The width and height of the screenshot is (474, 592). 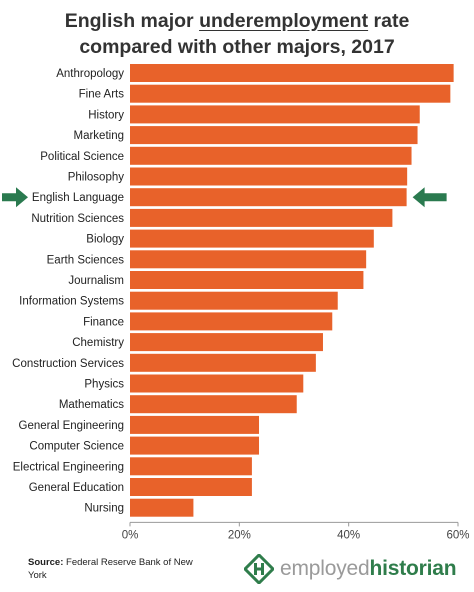 What do you see at coordinates (234, 300) in the screenshot?
I see `bar-information-systems` at bounding box center [234, 300].